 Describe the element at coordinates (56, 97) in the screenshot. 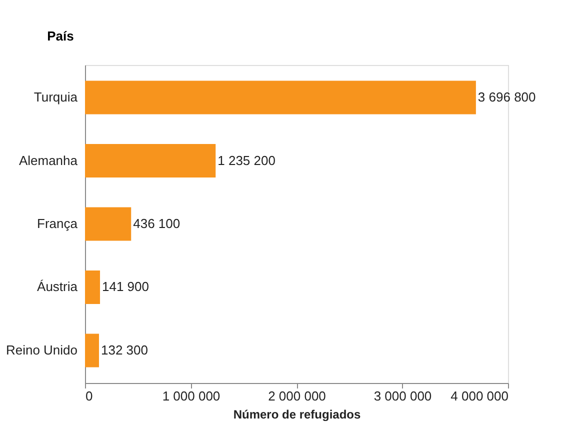

I see `y-tick-label: Turquia` at that location.